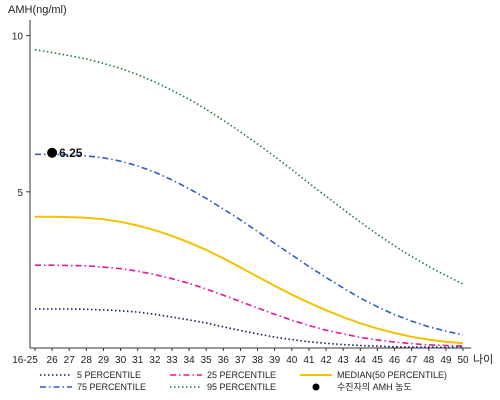 Image resolution: width=500 pixels, height=400 pixels. I want to click on x-tick-label: 30, so click(121, 360).